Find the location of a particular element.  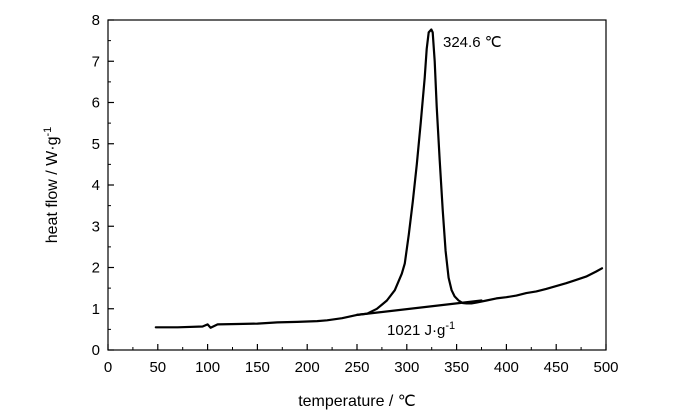

x-tick-label: 500 is located at coordinates (605, 367).